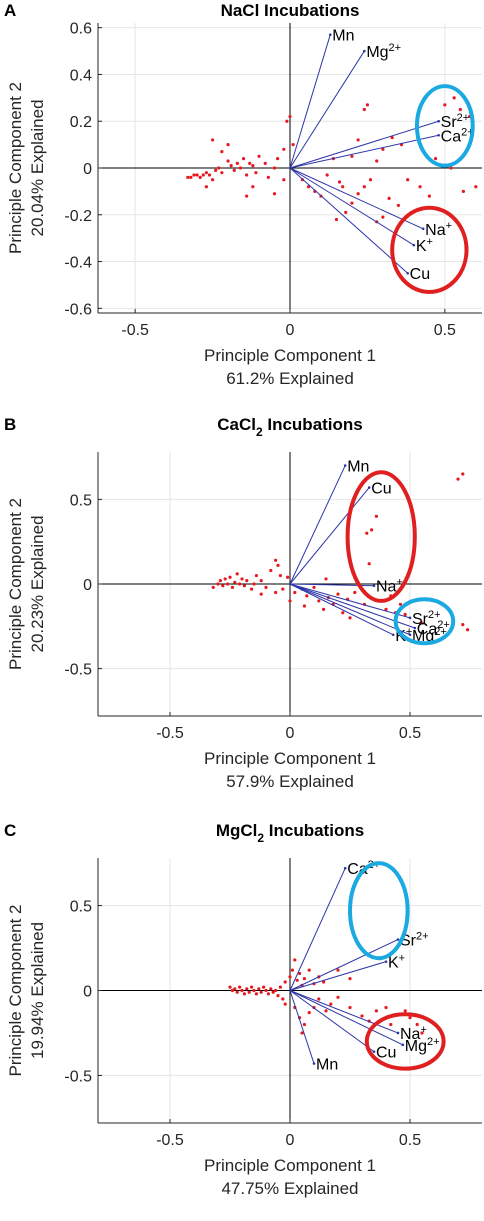 The height and width of the screenshot is (1221, 484). Describe the element at coordinates (81, 500) in the screenshot. I see `y-tick-label: 0.5` at that location.